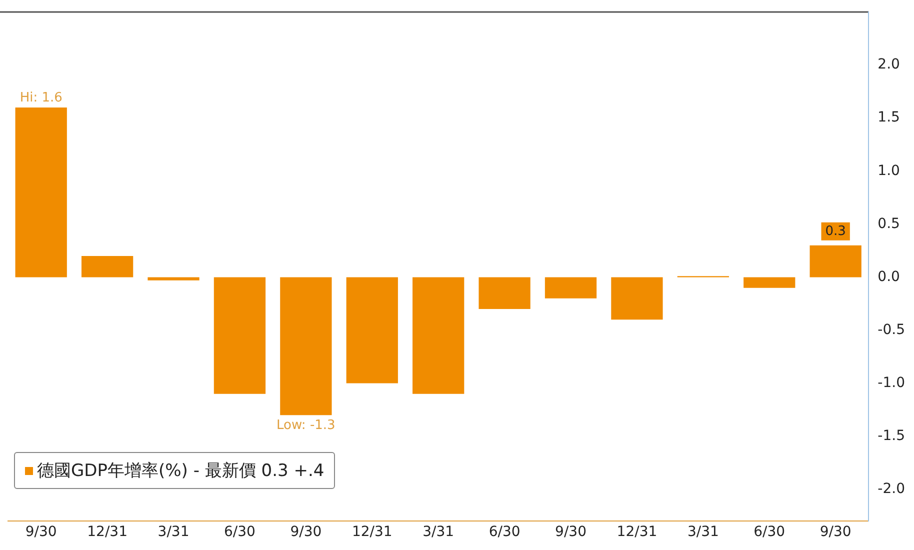 Image resolution: width=914 pixels, height=550 pixels. Describe the element at coordinates (892, 330) in the screenshot. I see `y-tick-label: -0.5` at that location.